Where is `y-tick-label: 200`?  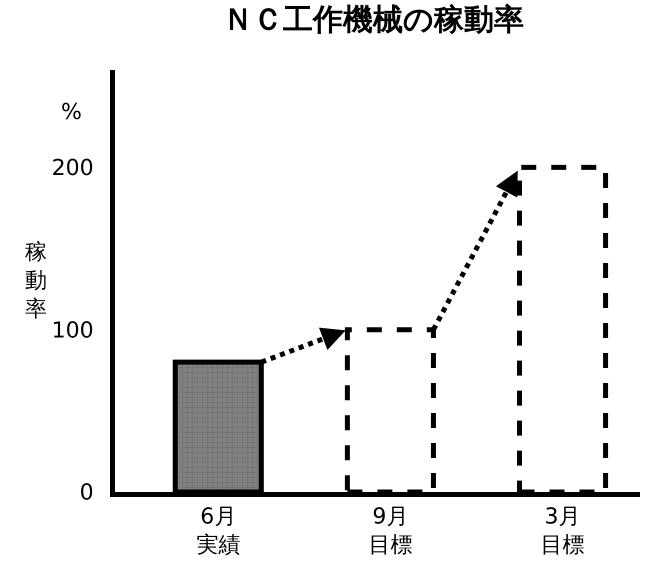 y-tick-label: 200 is located at coordinates (73, 169).